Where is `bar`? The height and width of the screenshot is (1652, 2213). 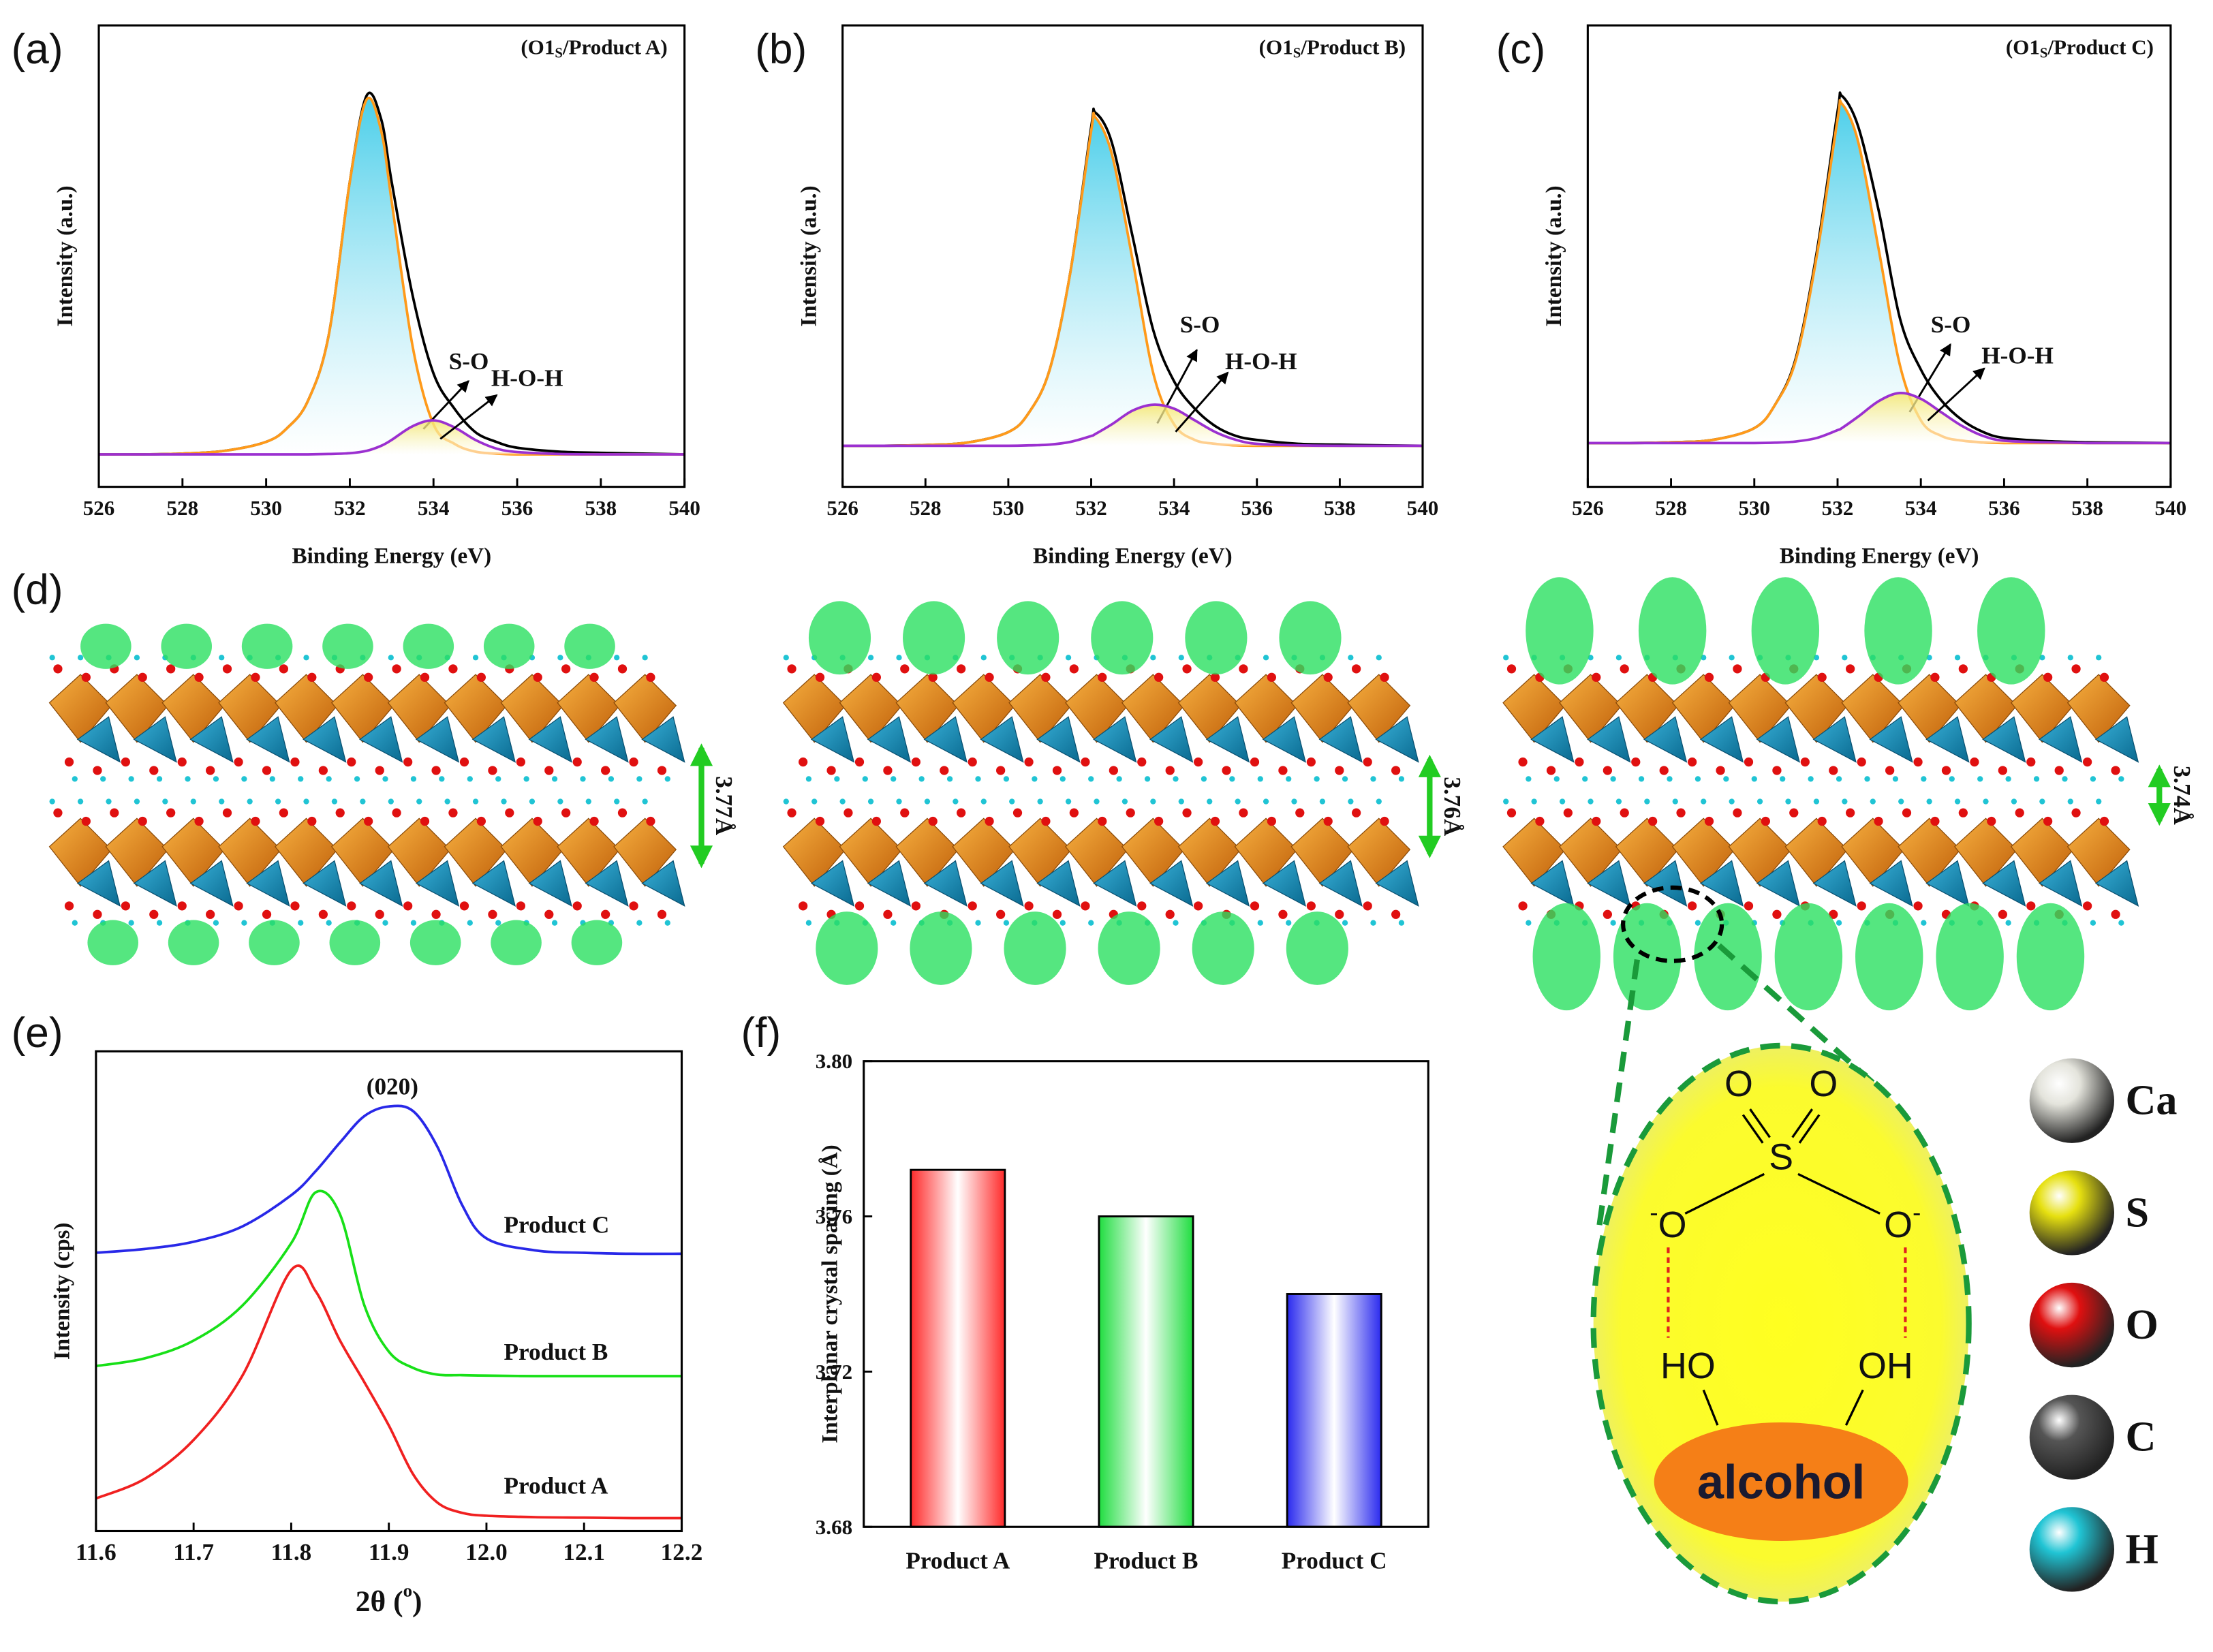
bar is located at coordinates (1146, 1371).